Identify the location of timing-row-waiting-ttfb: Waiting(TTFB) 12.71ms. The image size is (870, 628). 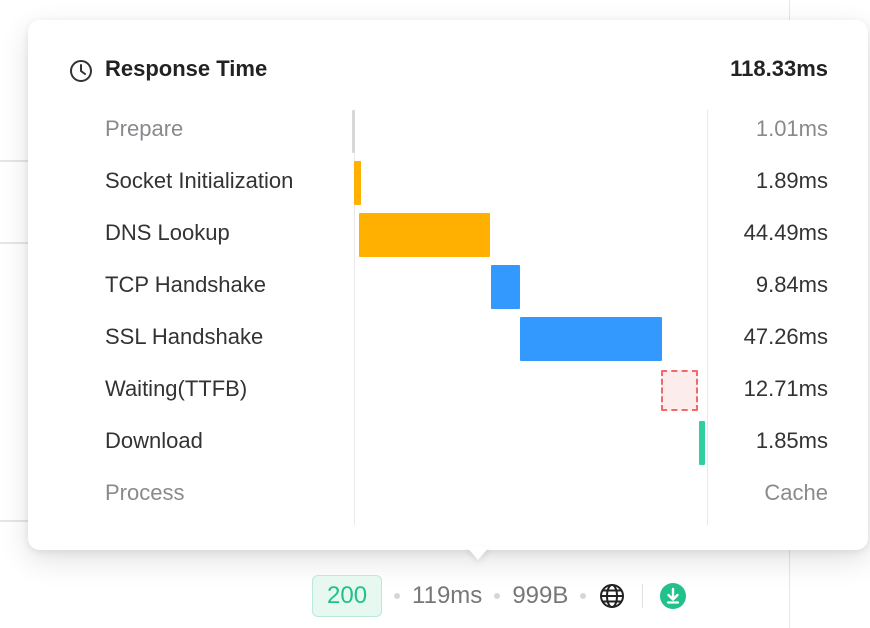
(448, 389).